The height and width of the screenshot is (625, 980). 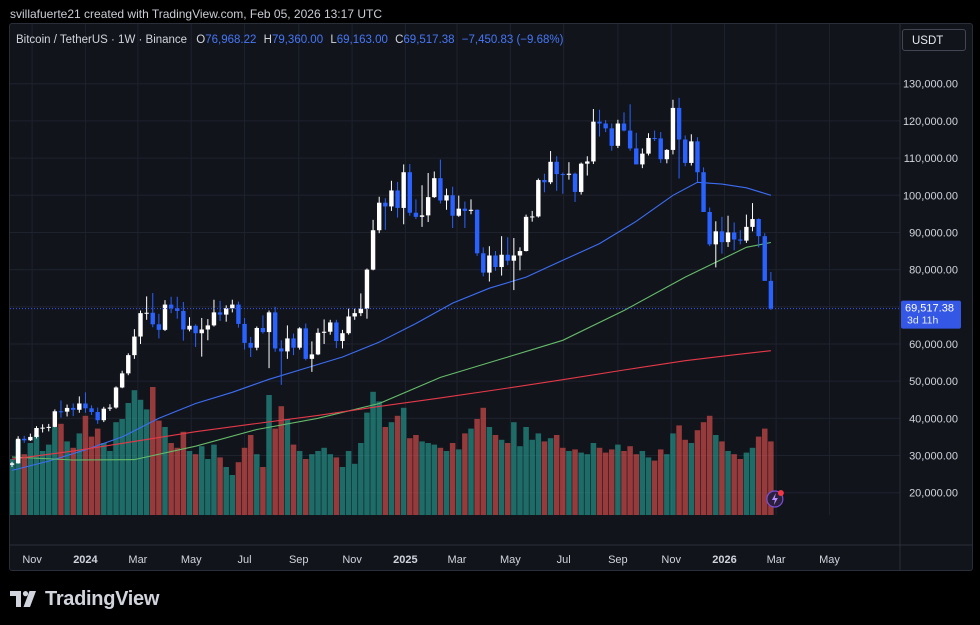 What do you see at coordinates (85, 560) in the screenshot?
I see `time-tick-label: 2024` at bounding box center [85, 560].